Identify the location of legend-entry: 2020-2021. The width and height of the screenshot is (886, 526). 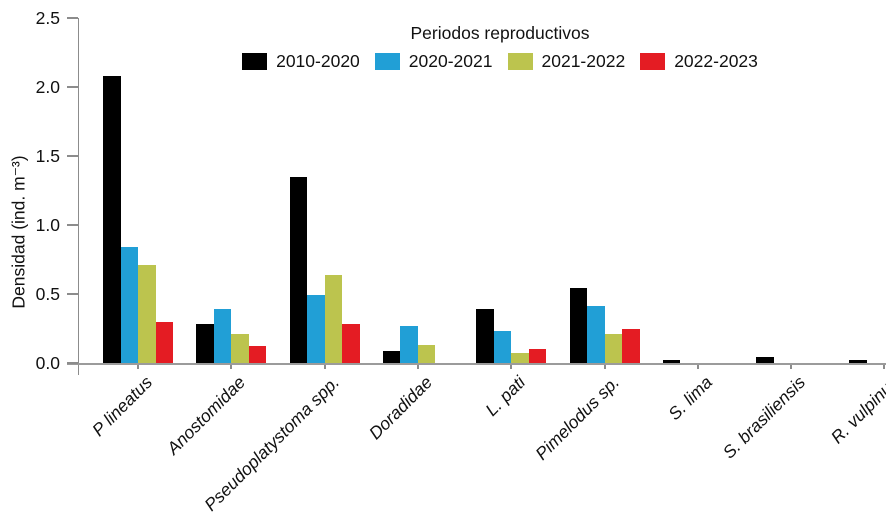
(433, 61).